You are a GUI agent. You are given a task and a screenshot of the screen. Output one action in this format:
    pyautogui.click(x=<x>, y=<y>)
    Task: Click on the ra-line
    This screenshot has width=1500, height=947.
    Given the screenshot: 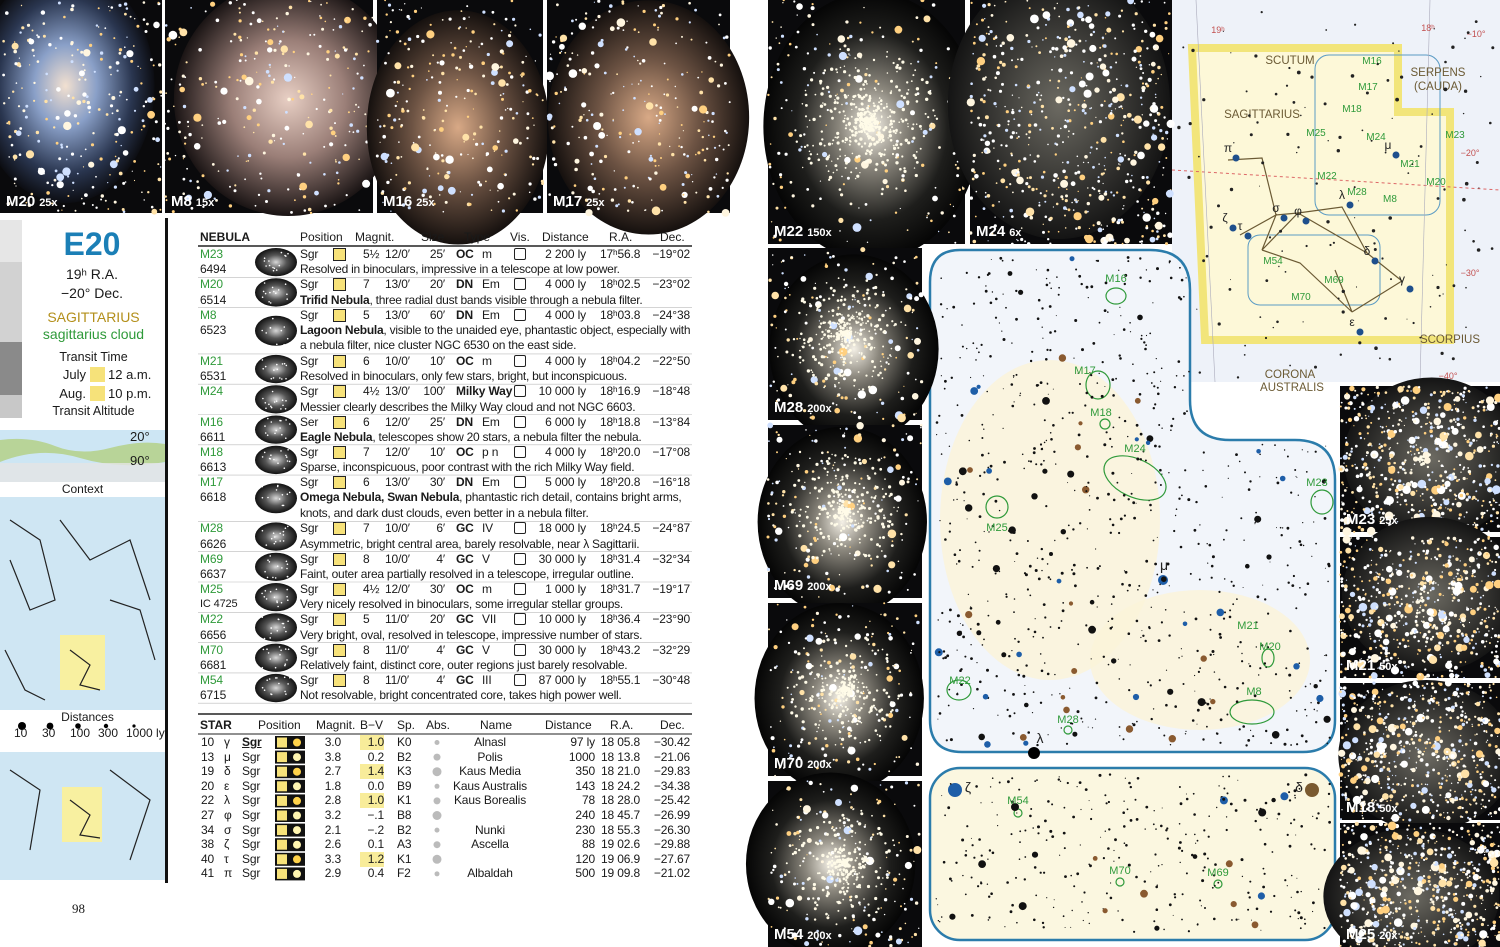 What is the action you would take?
    pyautogui.click(x=1205, y=191)
    